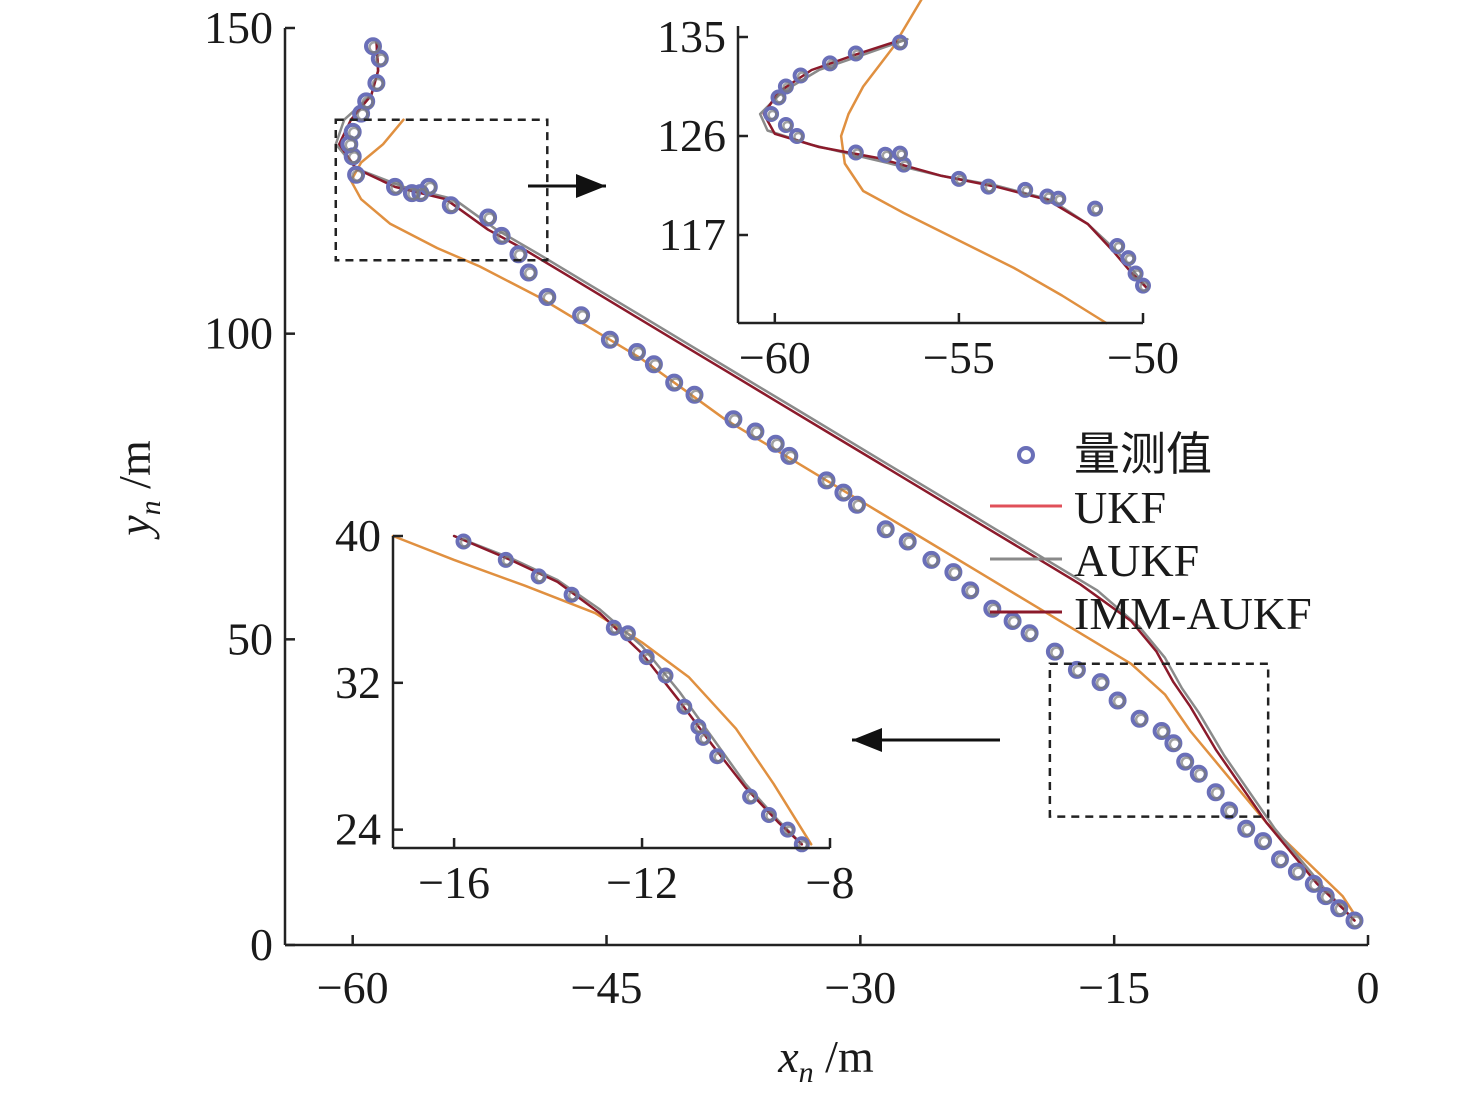  Describe the element at coordinates (691, 135) in the screenshot. I see `inset-top-y-tick-label: 126` at that location.